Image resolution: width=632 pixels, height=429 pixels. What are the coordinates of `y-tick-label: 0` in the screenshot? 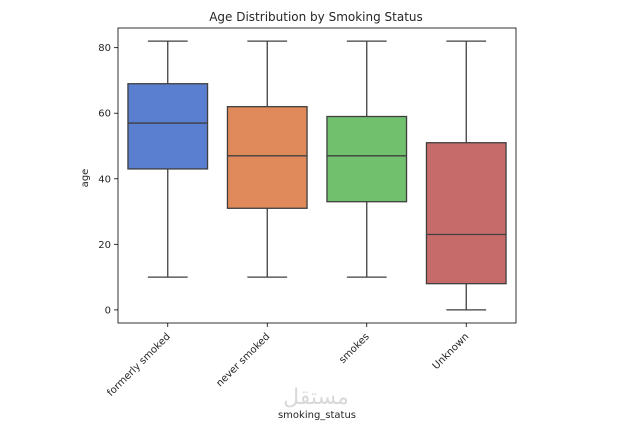 It's located at (108, 310).